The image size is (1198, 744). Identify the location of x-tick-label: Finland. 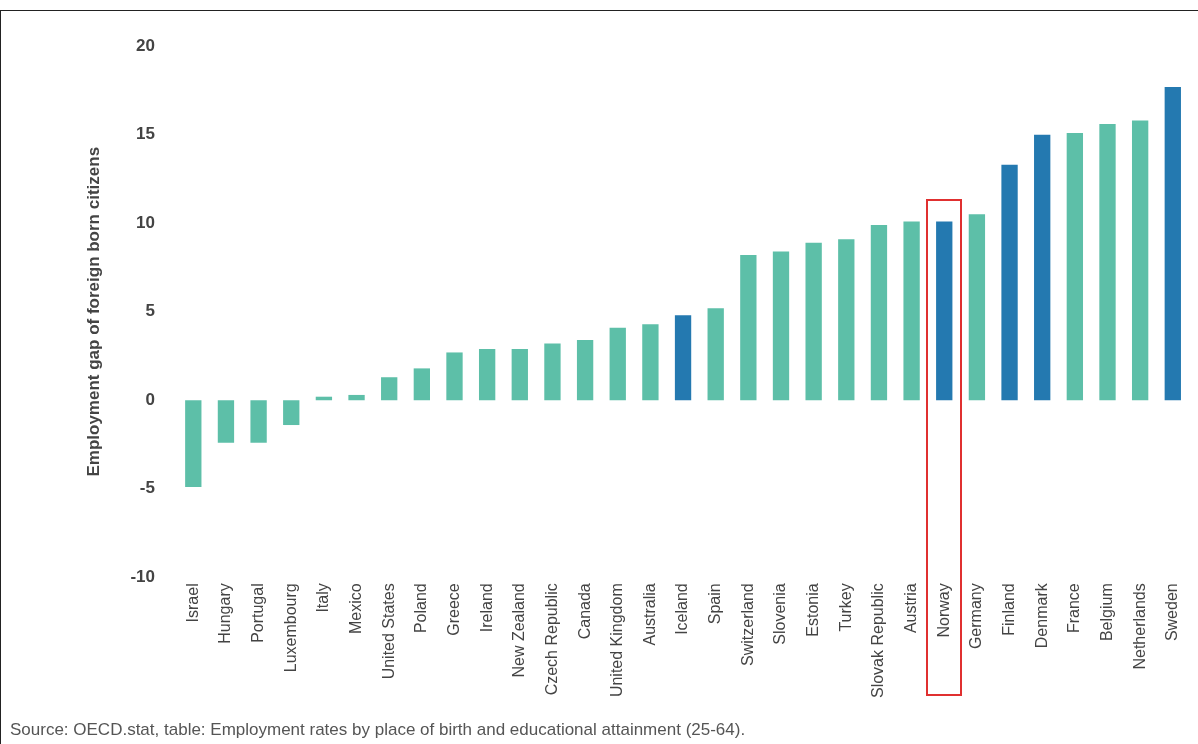
(1008, 609).